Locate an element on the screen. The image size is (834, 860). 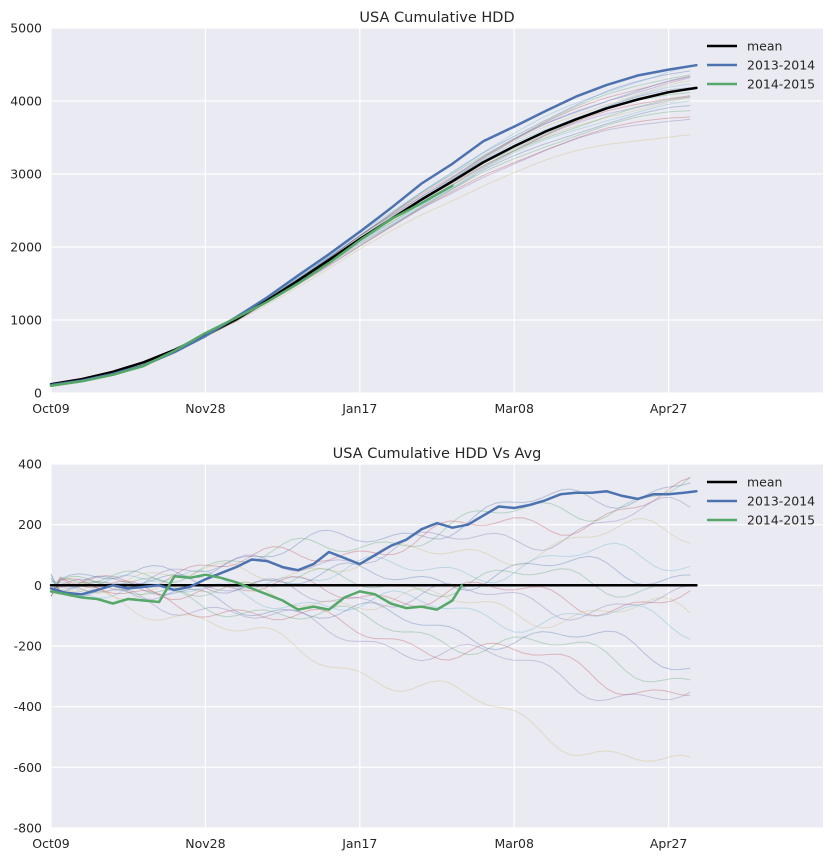
y-tick-label: 1000 is located at coordinates (26, 320).